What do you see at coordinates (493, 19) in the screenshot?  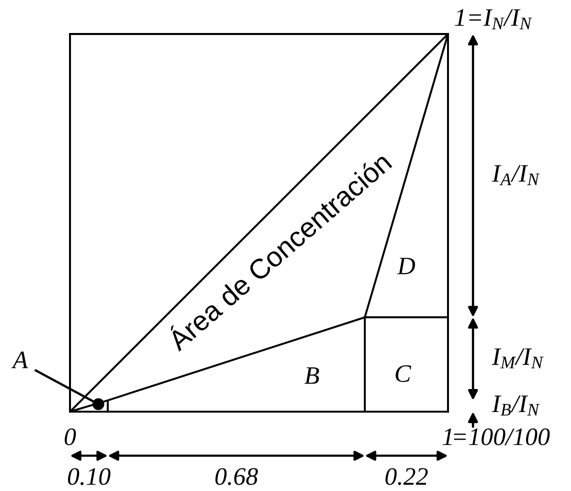 I see `annotation: 1=I$_{N}$/I$_{N}$` at bounding box center [493, 19].